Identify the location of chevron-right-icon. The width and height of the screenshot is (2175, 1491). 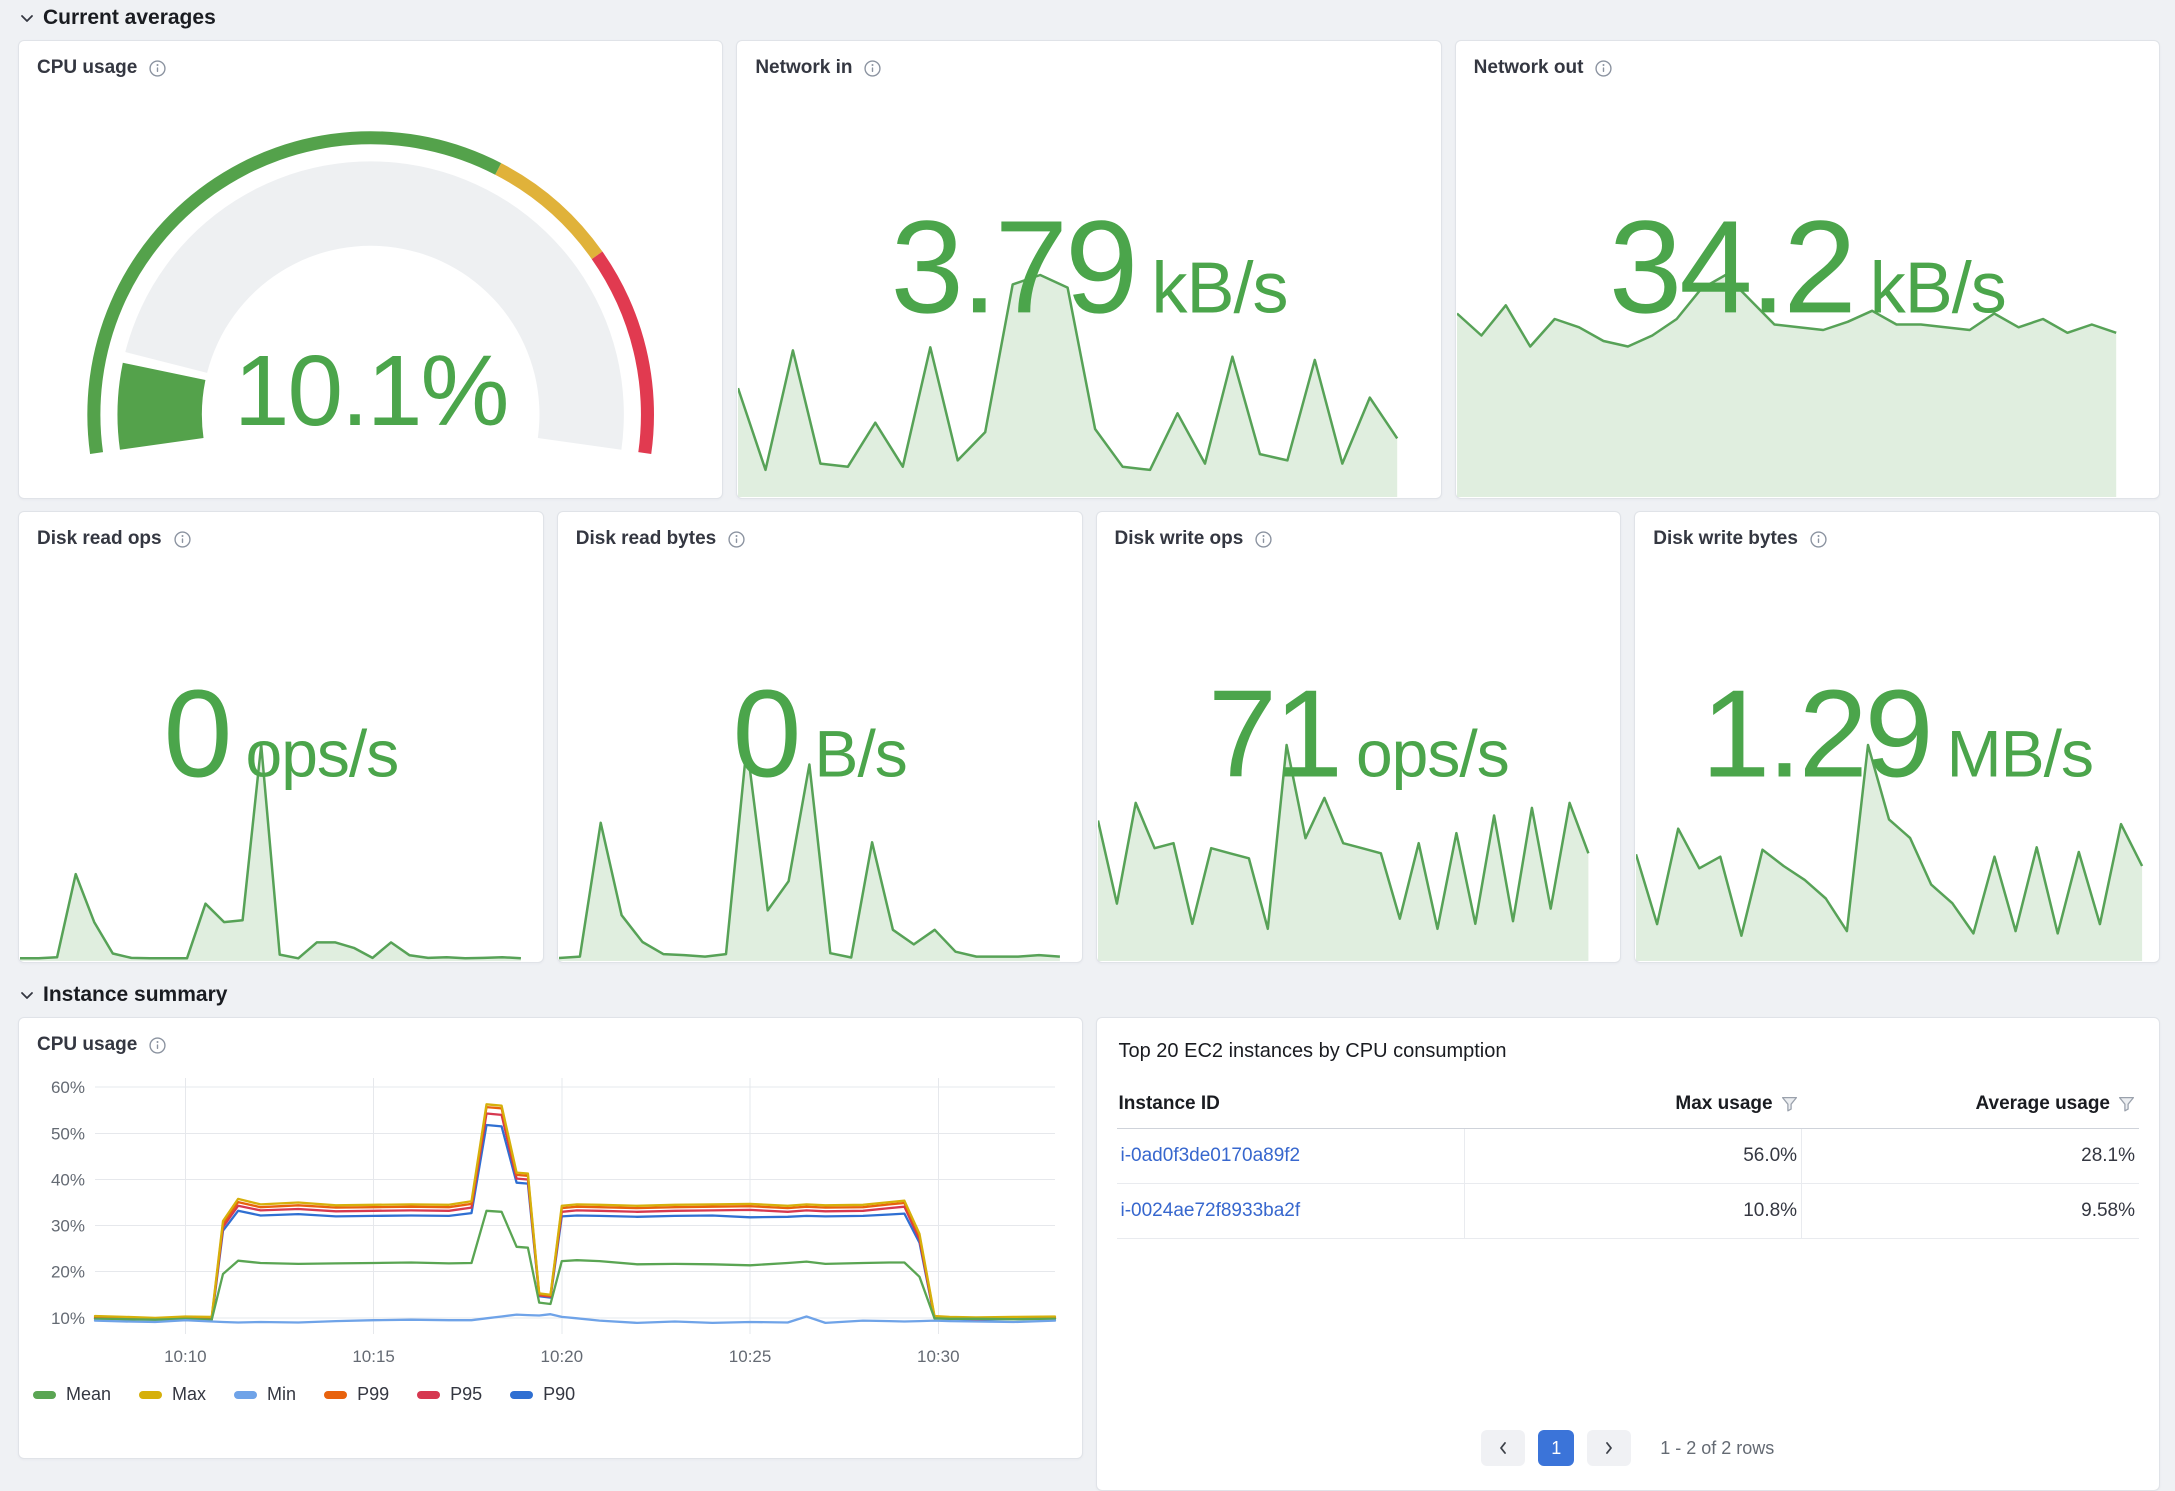
(1609, 1448).